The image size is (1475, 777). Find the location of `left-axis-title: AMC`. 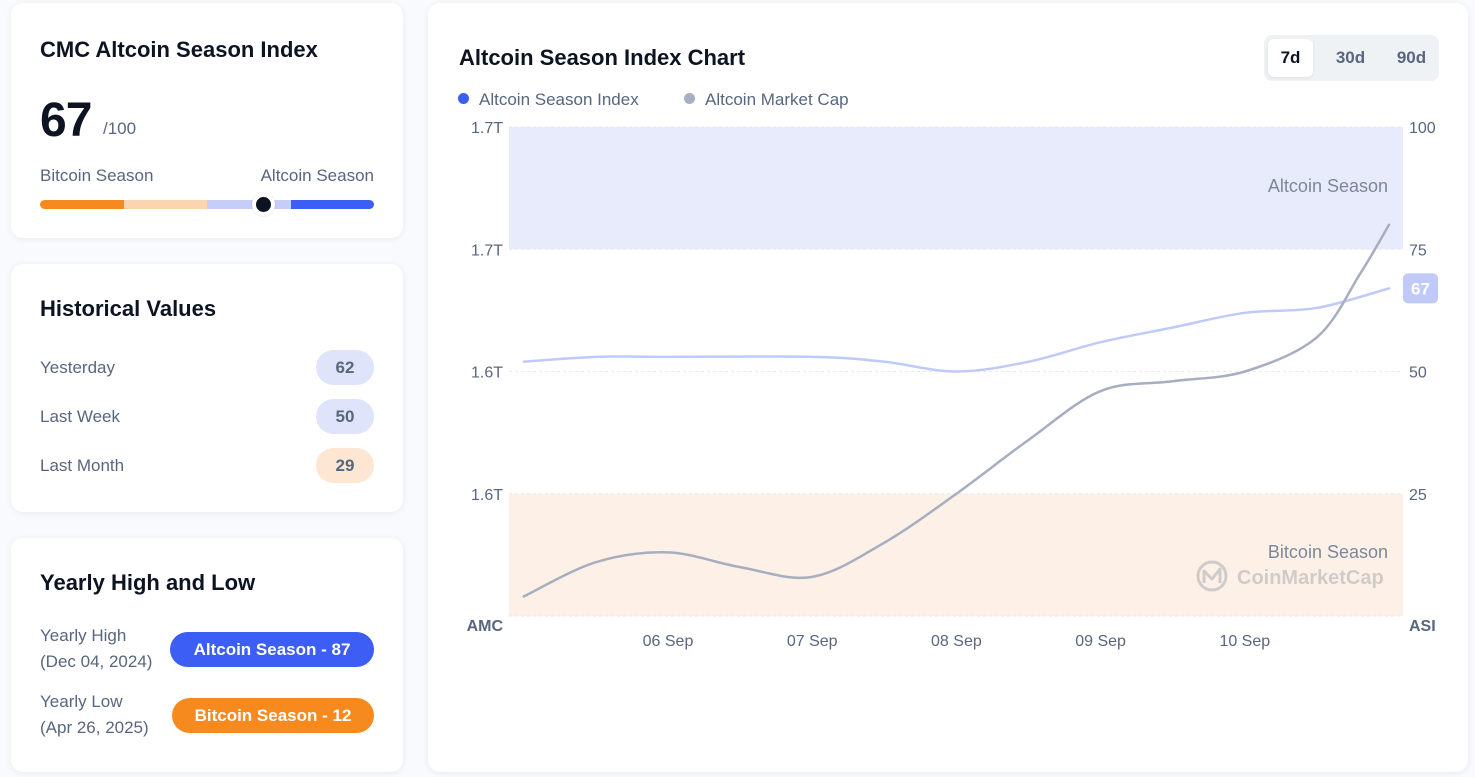

left-axis-title: AMC is located at coordinates (485, 626).